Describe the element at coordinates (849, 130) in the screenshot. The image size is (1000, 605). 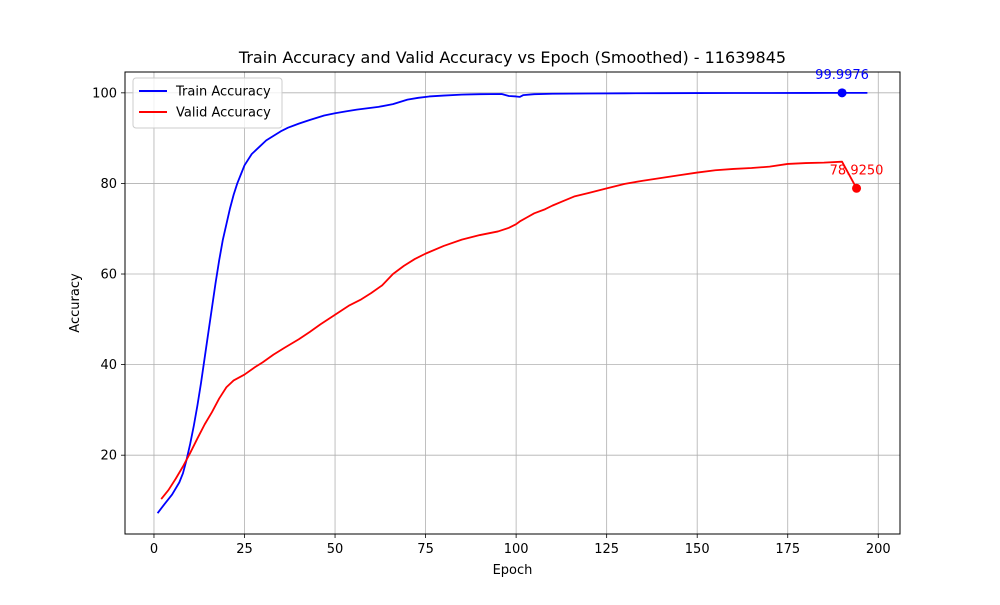
I see `annotations: 99.9976 78.9250` at that location.